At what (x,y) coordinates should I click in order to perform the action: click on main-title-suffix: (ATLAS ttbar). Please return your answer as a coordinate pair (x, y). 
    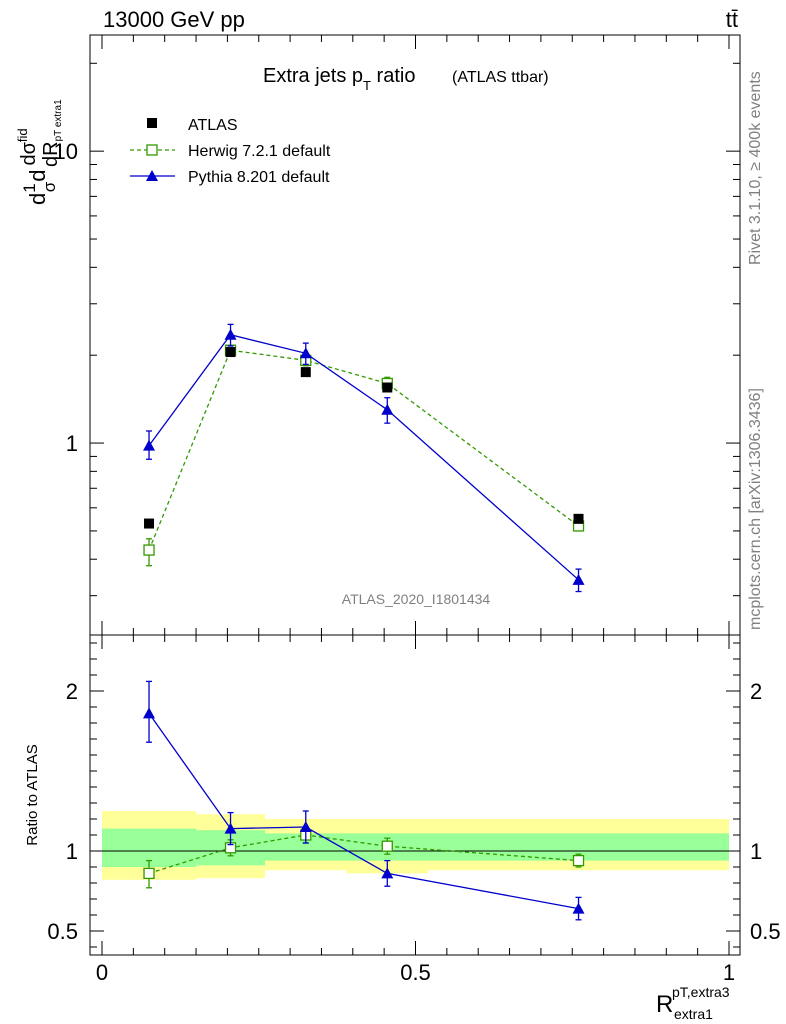
    Looking at the image, I should click on (500, 77).